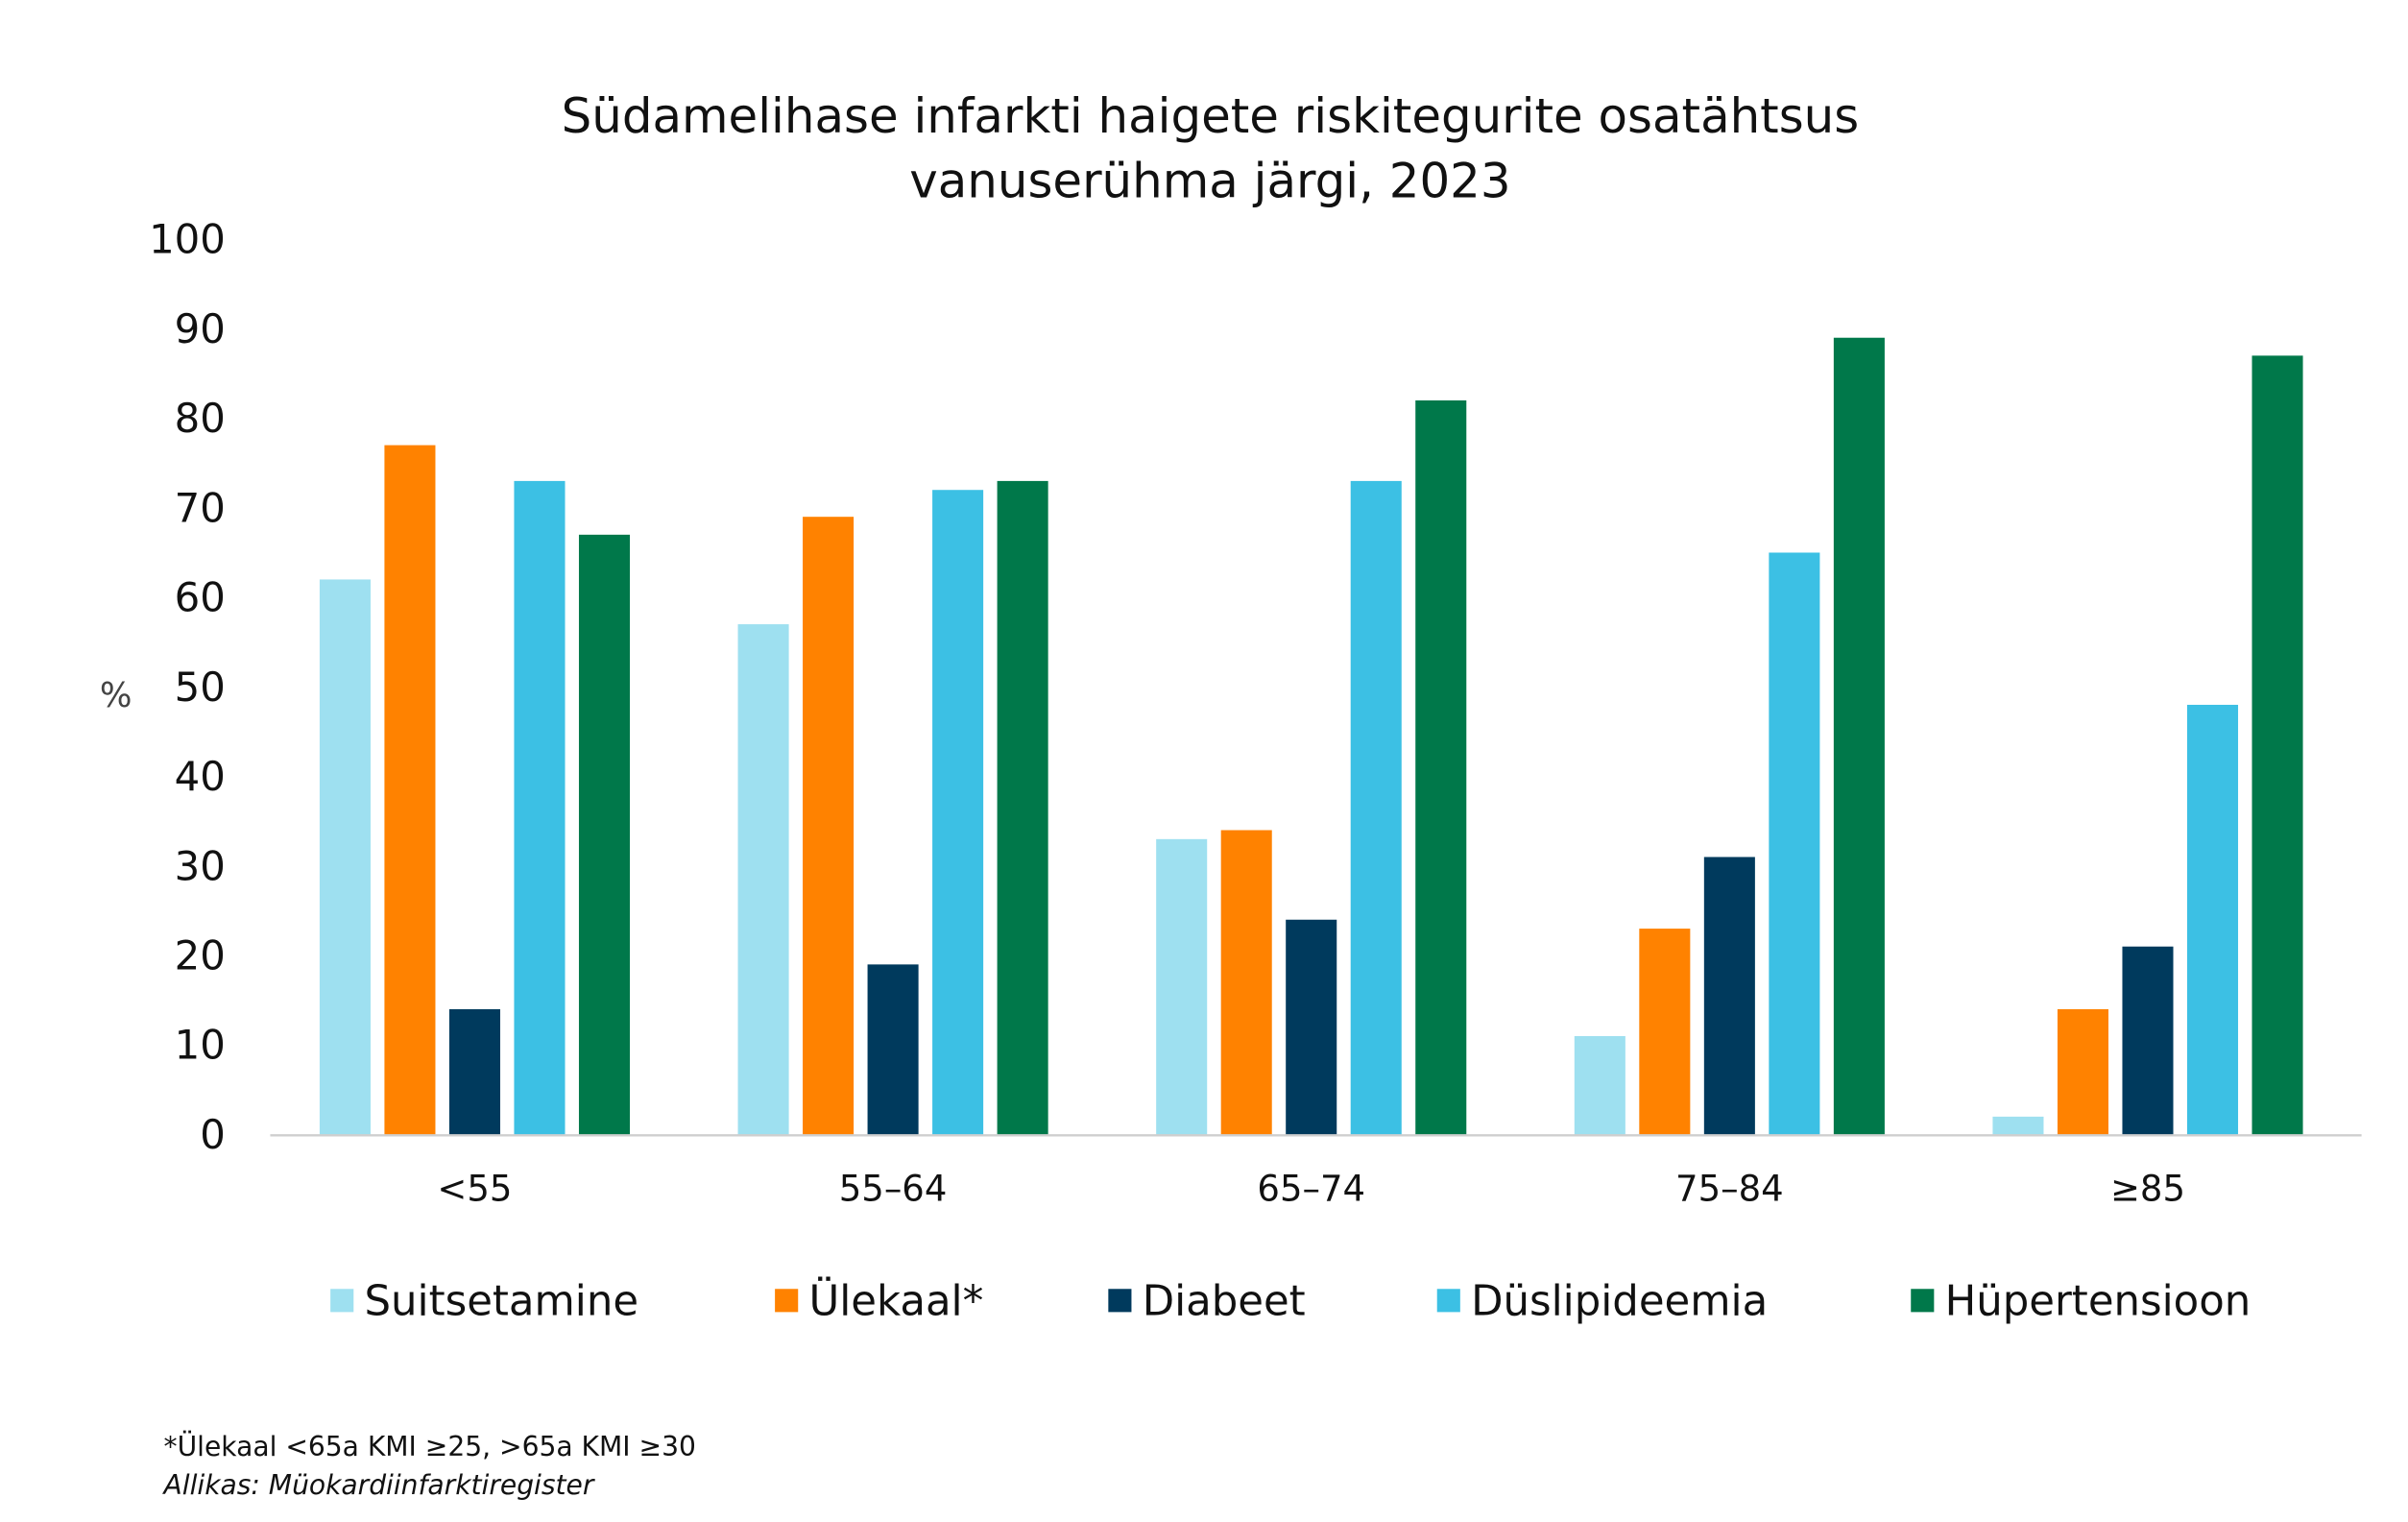 The image size is (2408, 1522). What do you see at coordinates (379, 1485) in the screenshot?
I see `source-note: Allikas: Müokardiinfarktiregister` at bounding box center [379, 1485].